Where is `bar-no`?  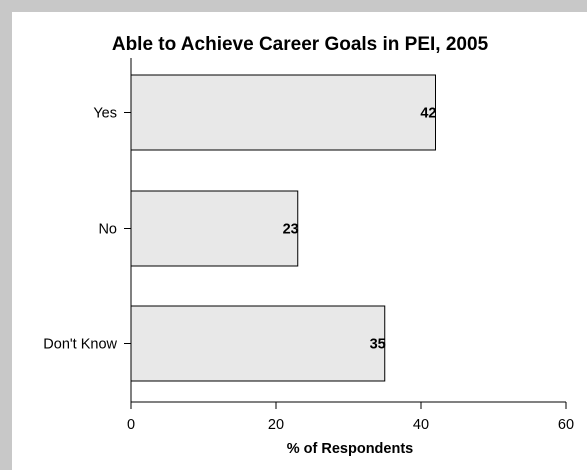
bar-no is located at coordinates (214, 228).